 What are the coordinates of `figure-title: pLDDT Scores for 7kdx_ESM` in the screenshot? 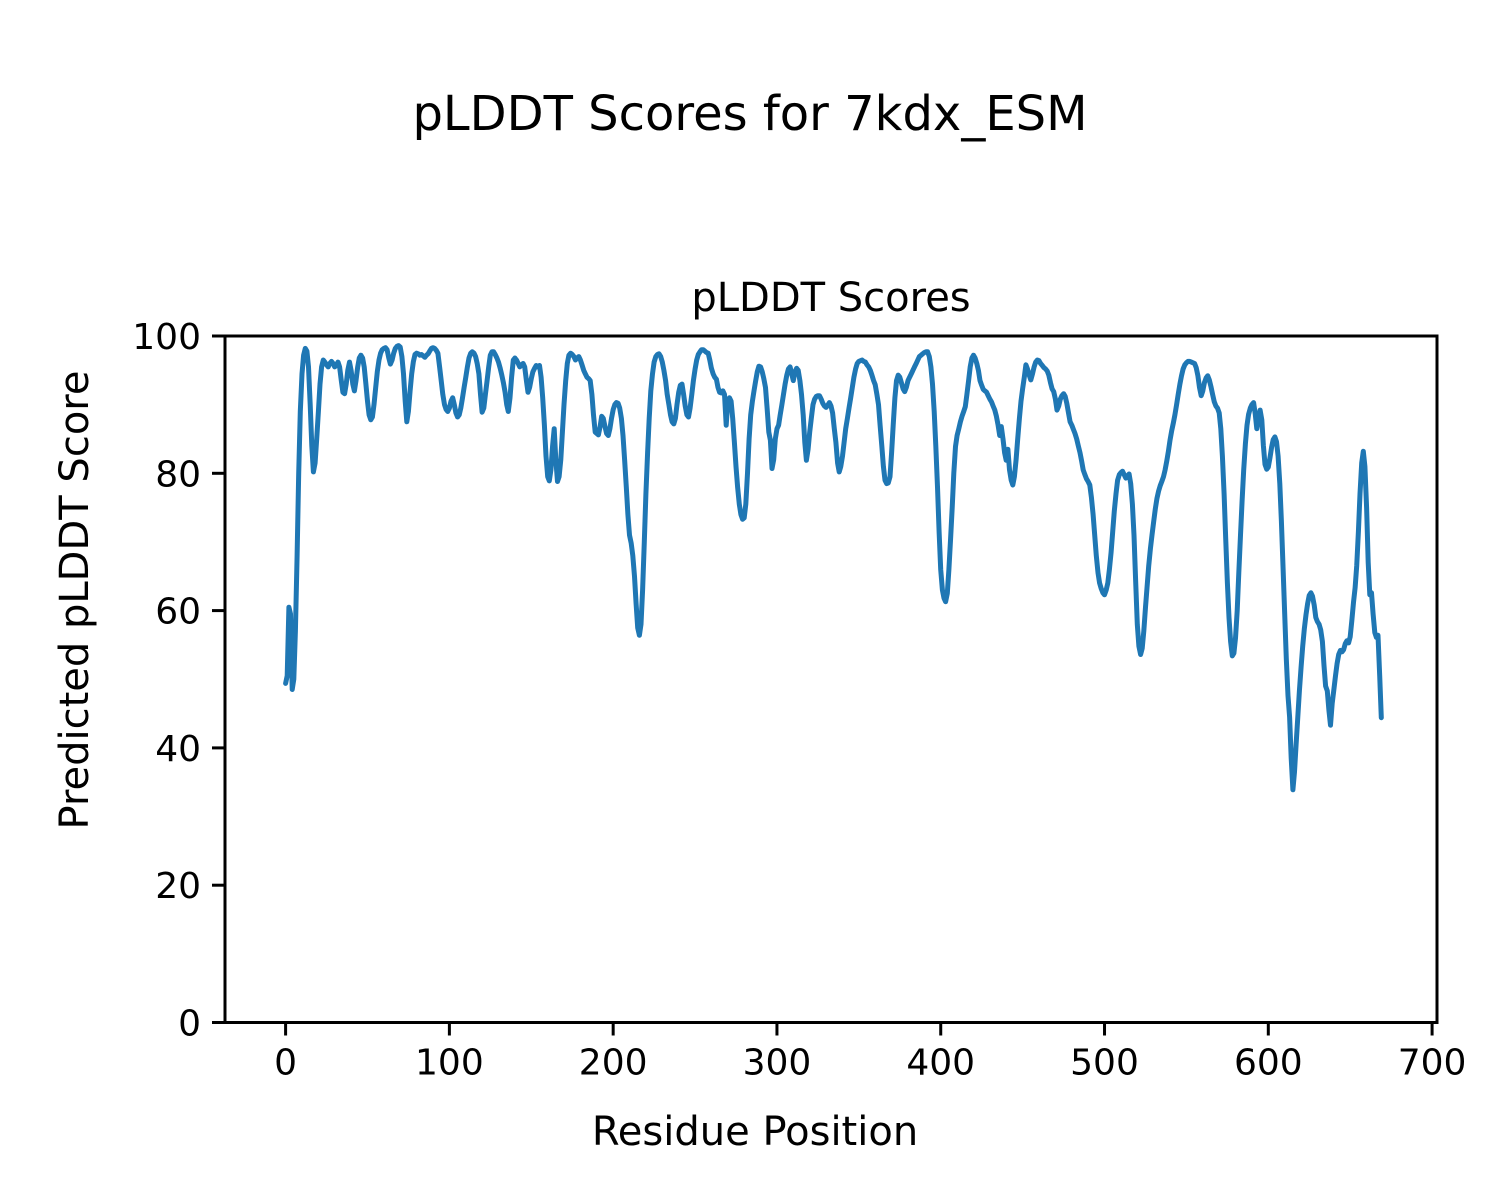 It's located at (750, 114).